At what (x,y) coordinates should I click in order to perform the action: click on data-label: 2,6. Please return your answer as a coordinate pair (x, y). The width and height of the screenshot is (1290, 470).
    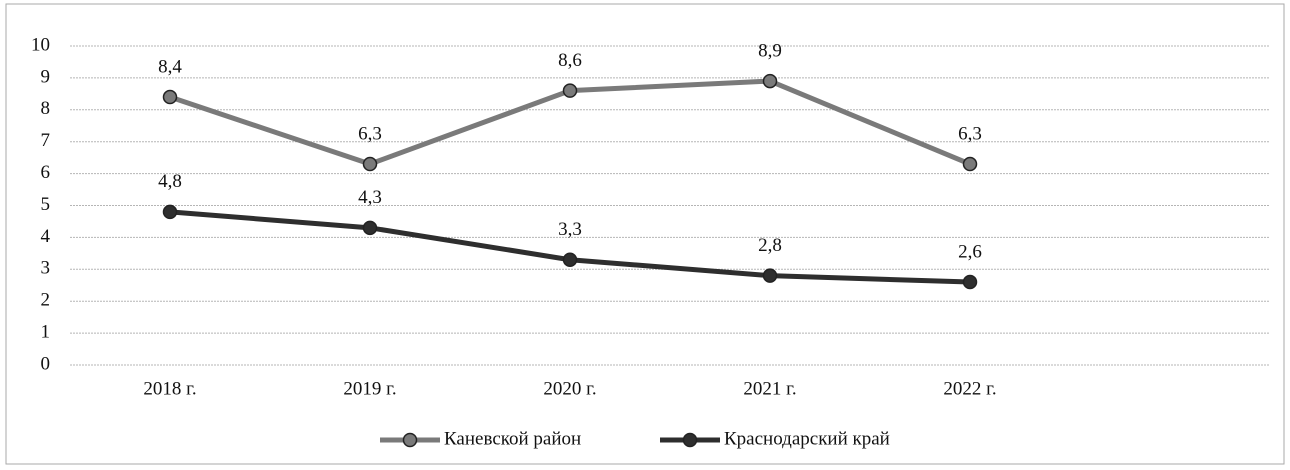
    Looking at the image, I should click on (970, 251).